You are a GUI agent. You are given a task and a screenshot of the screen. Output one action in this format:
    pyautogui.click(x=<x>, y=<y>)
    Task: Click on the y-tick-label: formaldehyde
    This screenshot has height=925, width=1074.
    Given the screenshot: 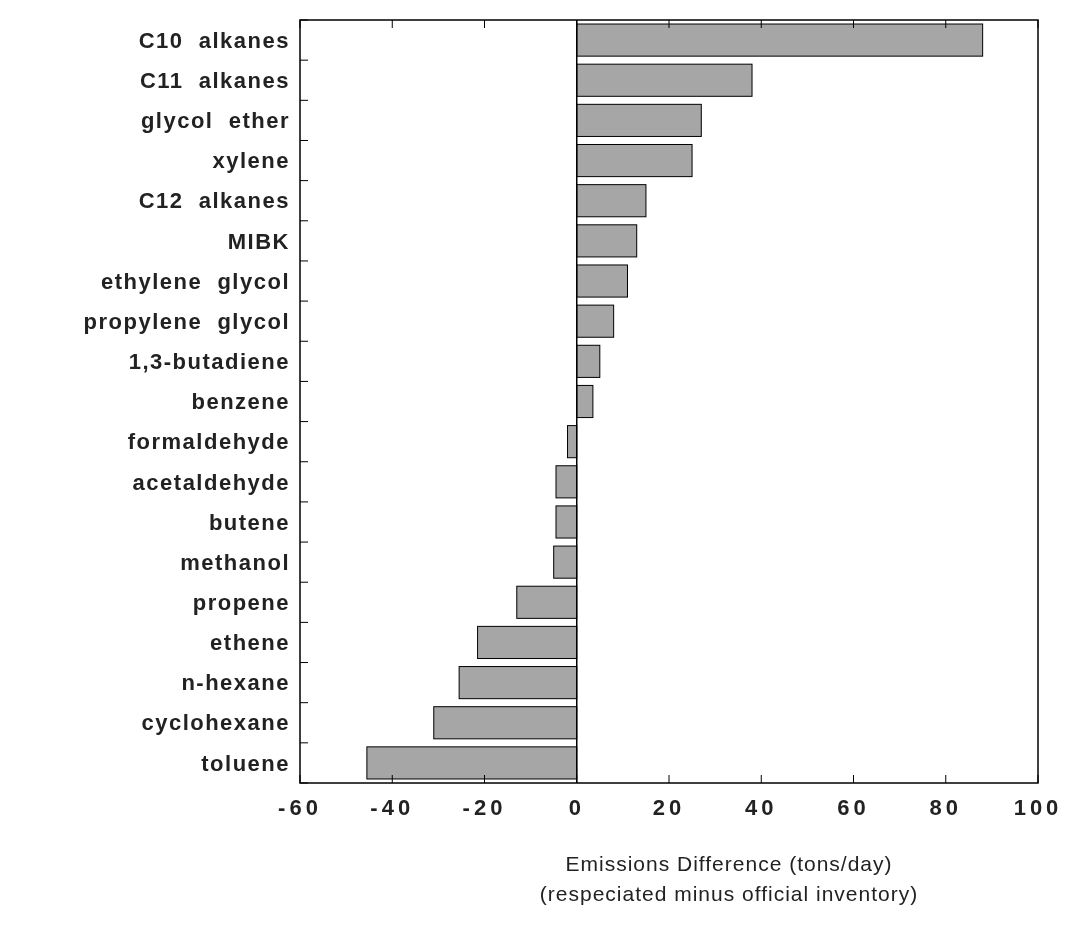 What is the action you would take?
    pyautogui.click(x=208, y=442)
    